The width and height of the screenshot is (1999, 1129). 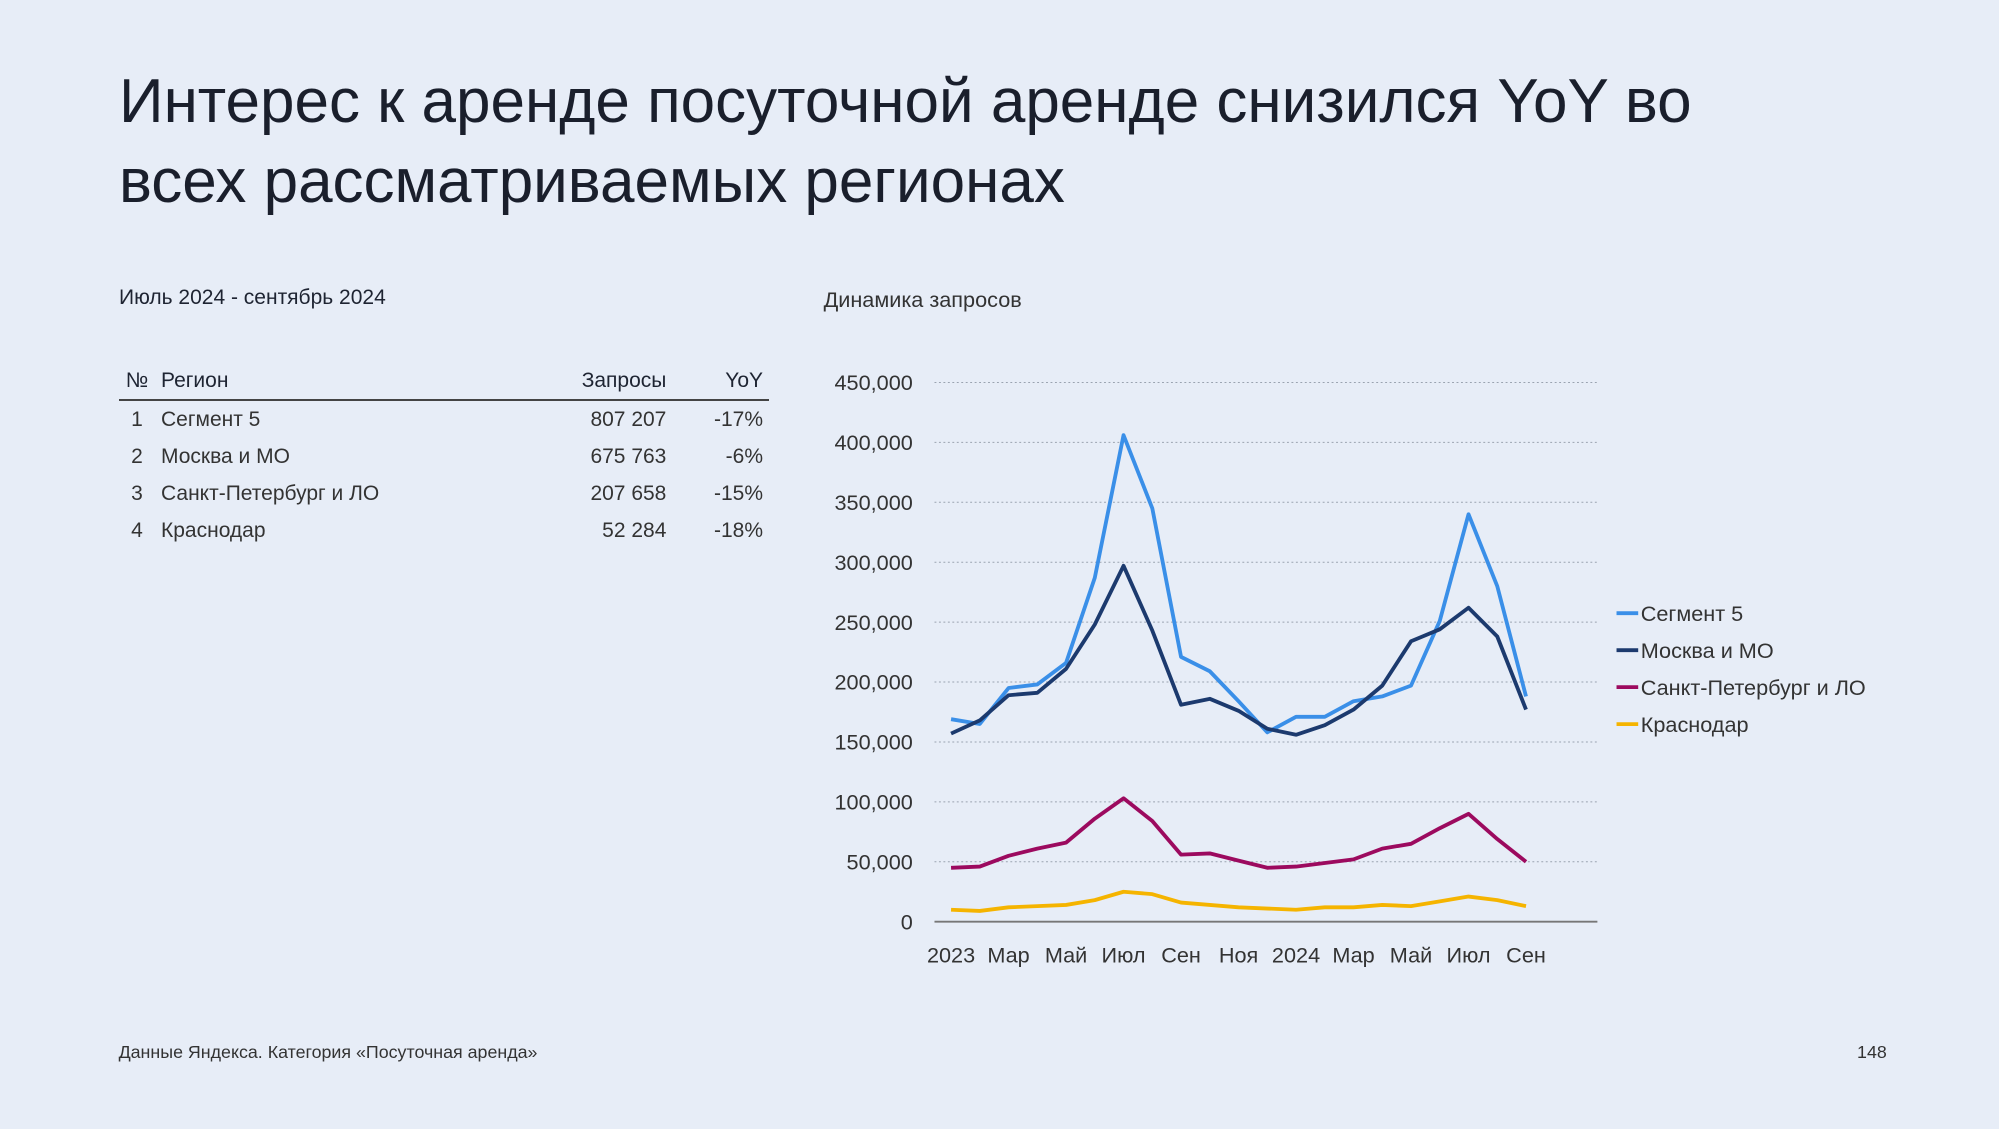 I want to click on table-cell: 1, so click(x=137, y=419).